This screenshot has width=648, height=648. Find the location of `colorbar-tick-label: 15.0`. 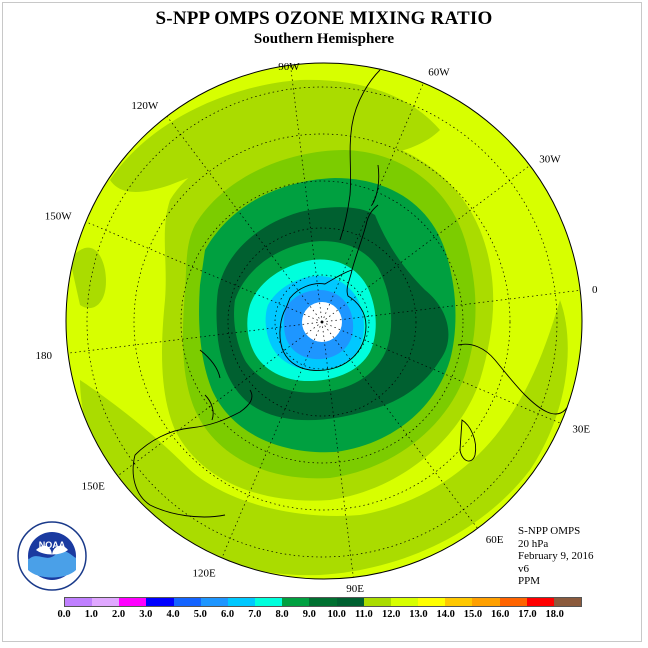

colorbar-tick-label: 15.0 is located at coordinates (473, 614).